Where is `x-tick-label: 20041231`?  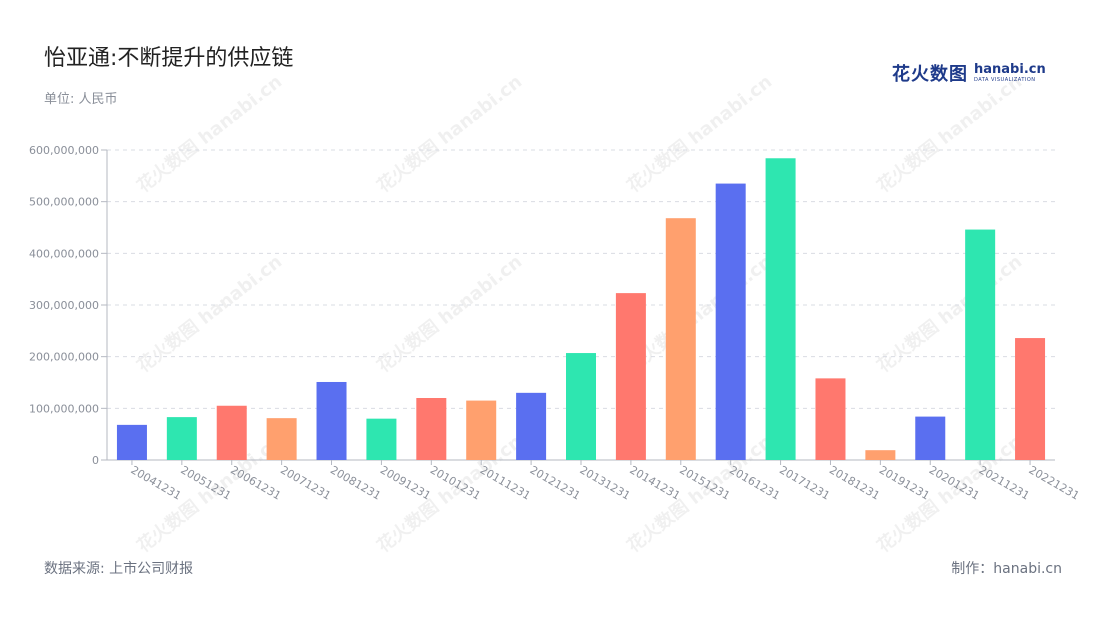
x-tick-label: 20041231 is located at coordinates (155, 482).